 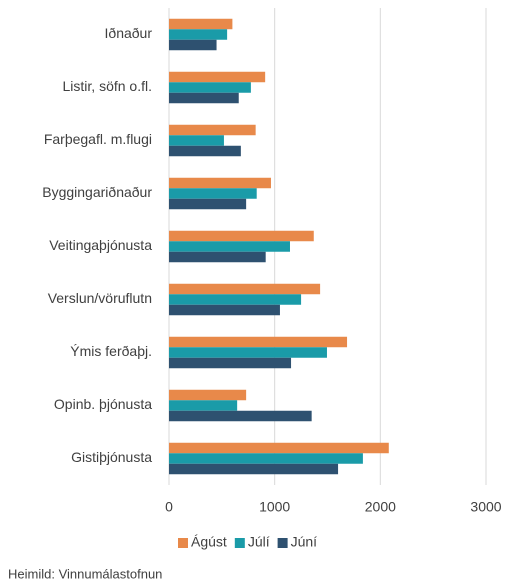 What do you see at coordinates (129, 33) in the screenshot?
I see `y-tick-label: Iðnaður` at bounding box center [129, 33].